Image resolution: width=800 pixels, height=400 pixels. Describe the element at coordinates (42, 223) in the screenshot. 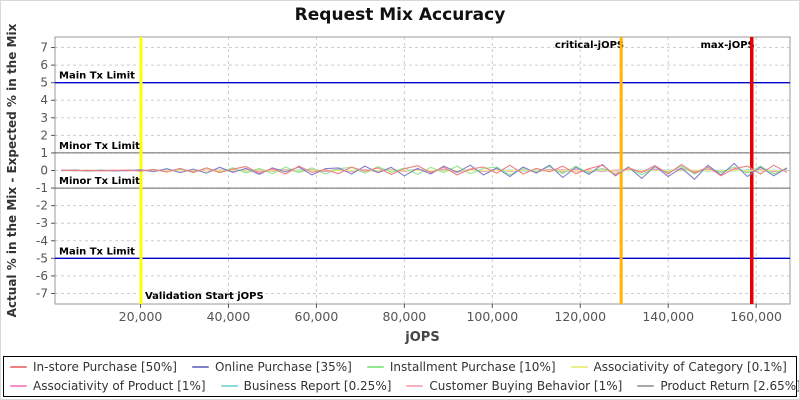

I see `y-tick-label: -3` at that location.